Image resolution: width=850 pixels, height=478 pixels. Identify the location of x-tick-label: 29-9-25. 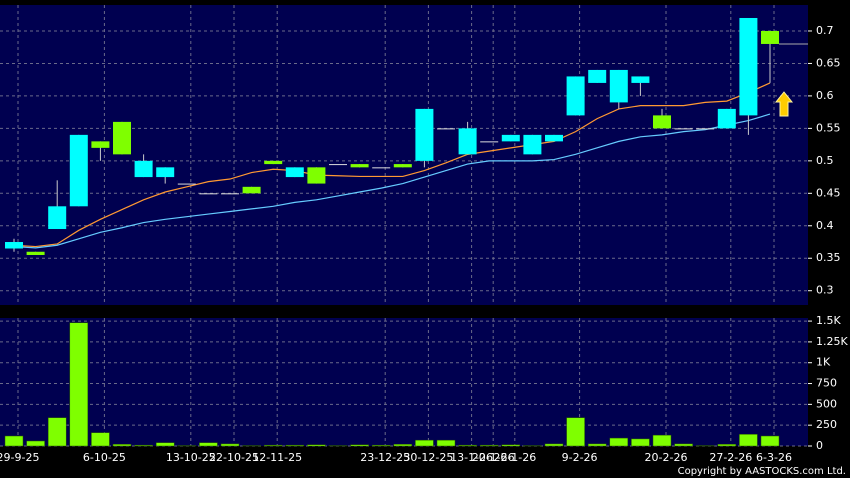
(19, 457).